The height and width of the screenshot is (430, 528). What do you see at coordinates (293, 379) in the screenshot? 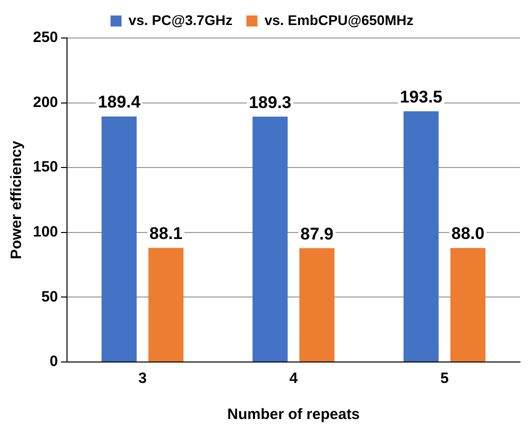
I see `x-tick-label: 4` at bounding box center [293, 379].